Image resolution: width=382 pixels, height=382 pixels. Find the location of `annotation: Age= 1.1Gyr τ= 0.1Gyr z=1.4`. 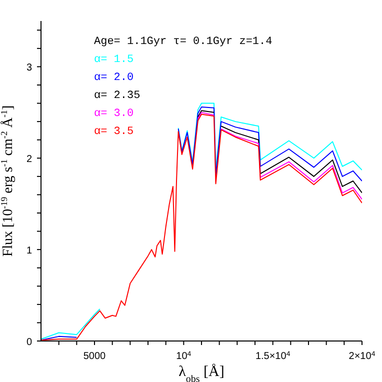

annotation: Age= 1.1Gyr τ= 0.1Gyr z=1.4 is located at coordinates (183, 42).